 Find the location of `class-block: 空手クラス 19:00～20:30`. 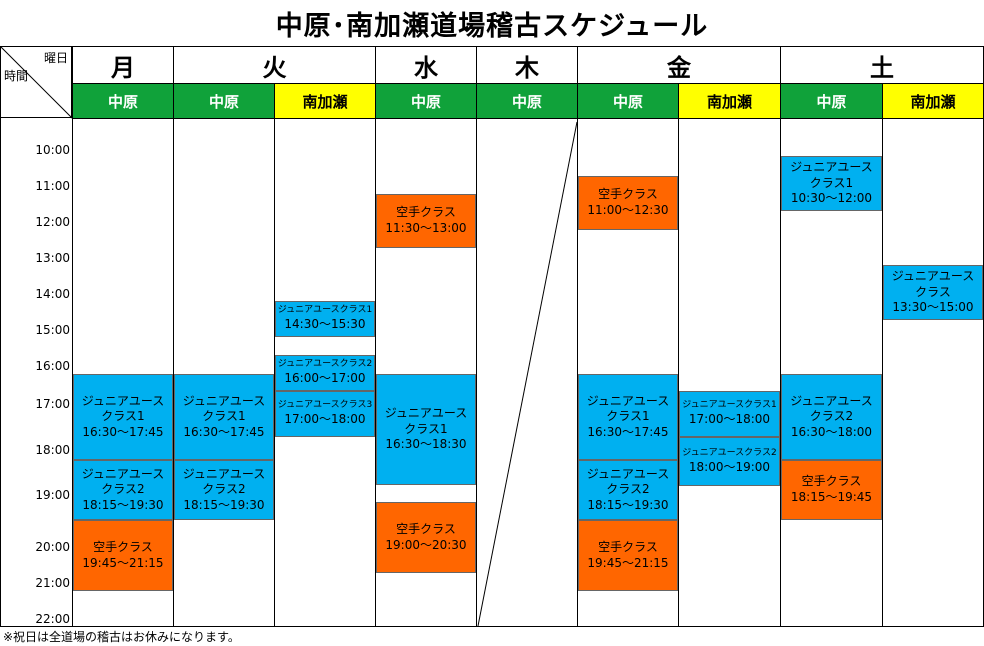

class-block: 空手クラス 19:00～20:30 is located at coordinates (426, 537).